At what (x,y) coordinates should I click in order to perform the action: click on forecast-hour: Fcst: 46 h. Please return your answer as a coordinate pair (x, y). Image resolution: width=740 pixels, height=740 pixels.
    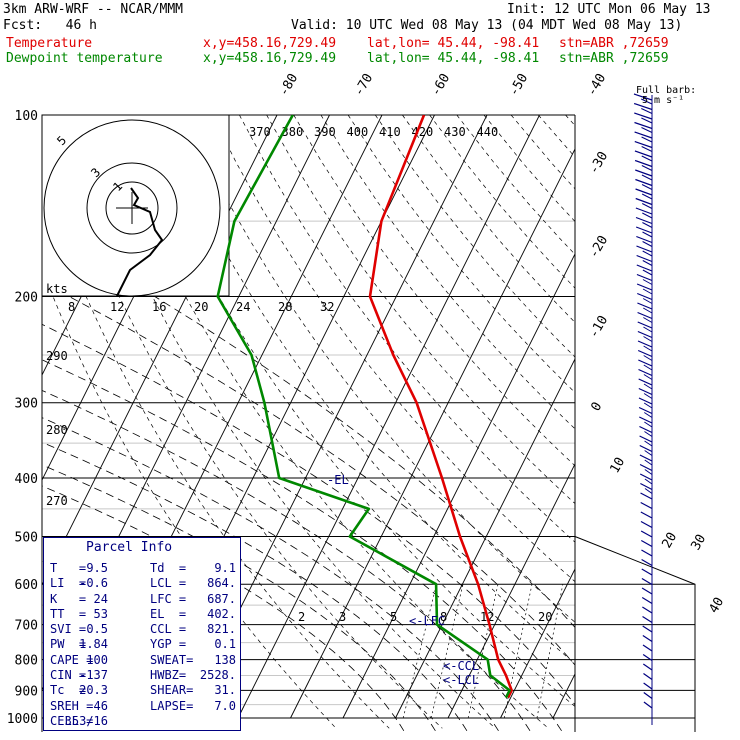
    Looking at the image, I should click on (50, 25).